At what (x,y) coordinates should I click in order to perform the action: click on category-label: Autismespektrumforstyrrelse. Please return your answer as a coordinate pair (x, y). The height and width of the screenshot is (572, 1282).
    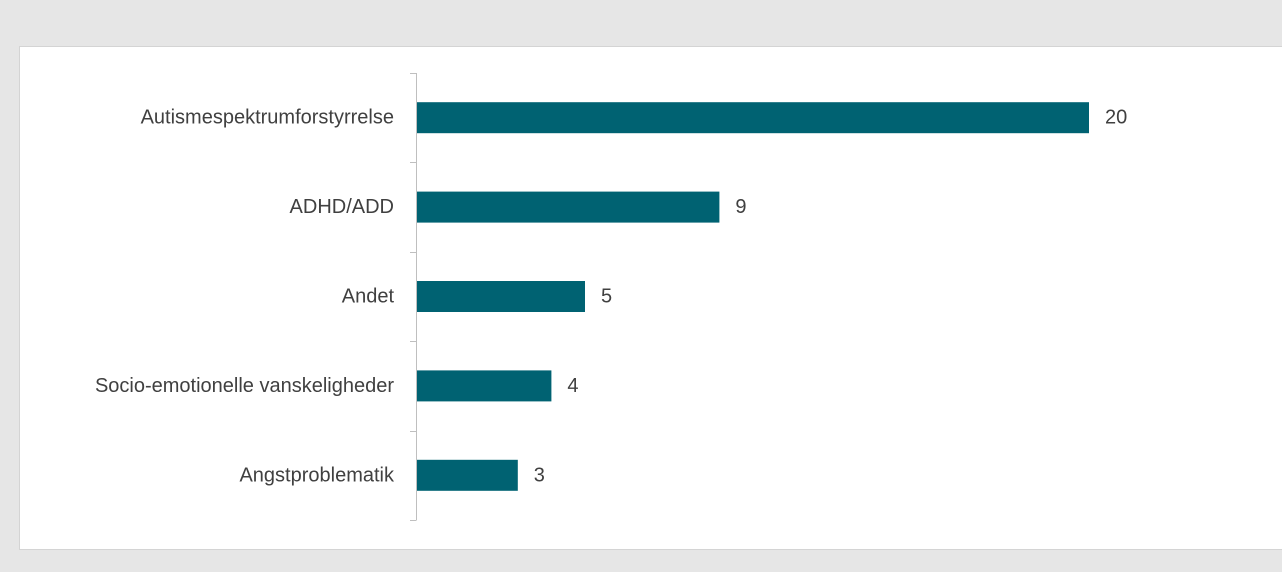
    Looking at the image, I should click on (267, 118).